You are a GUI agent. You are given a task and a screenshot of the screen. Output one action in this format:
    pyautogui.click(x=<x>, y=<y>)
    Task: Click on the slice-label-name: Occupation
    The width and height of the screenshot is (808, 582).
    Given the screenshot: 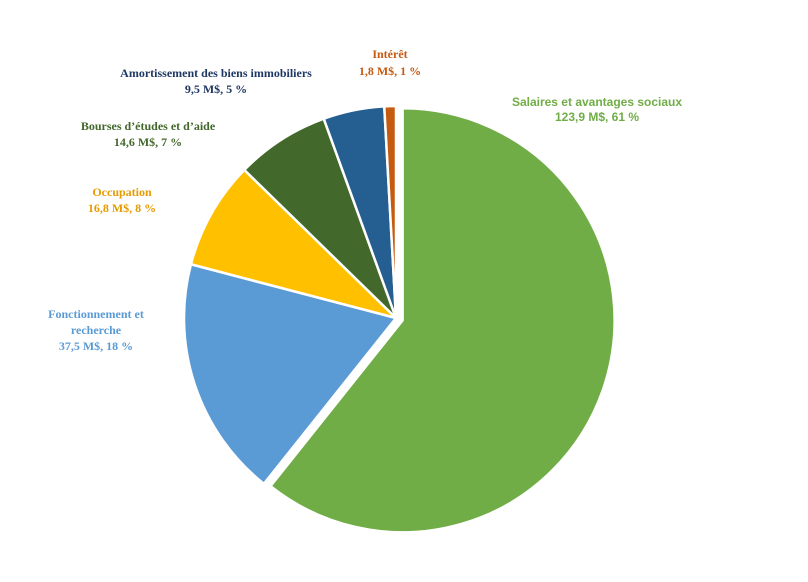 What is the action you would take?
    pyautogui.click(x=122, y=192)
    